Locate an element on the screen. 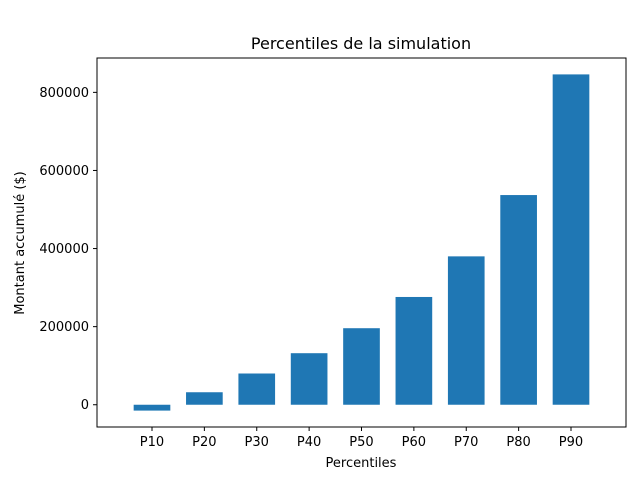  x-tick-label: P30 is located at coordinates (257, 442).